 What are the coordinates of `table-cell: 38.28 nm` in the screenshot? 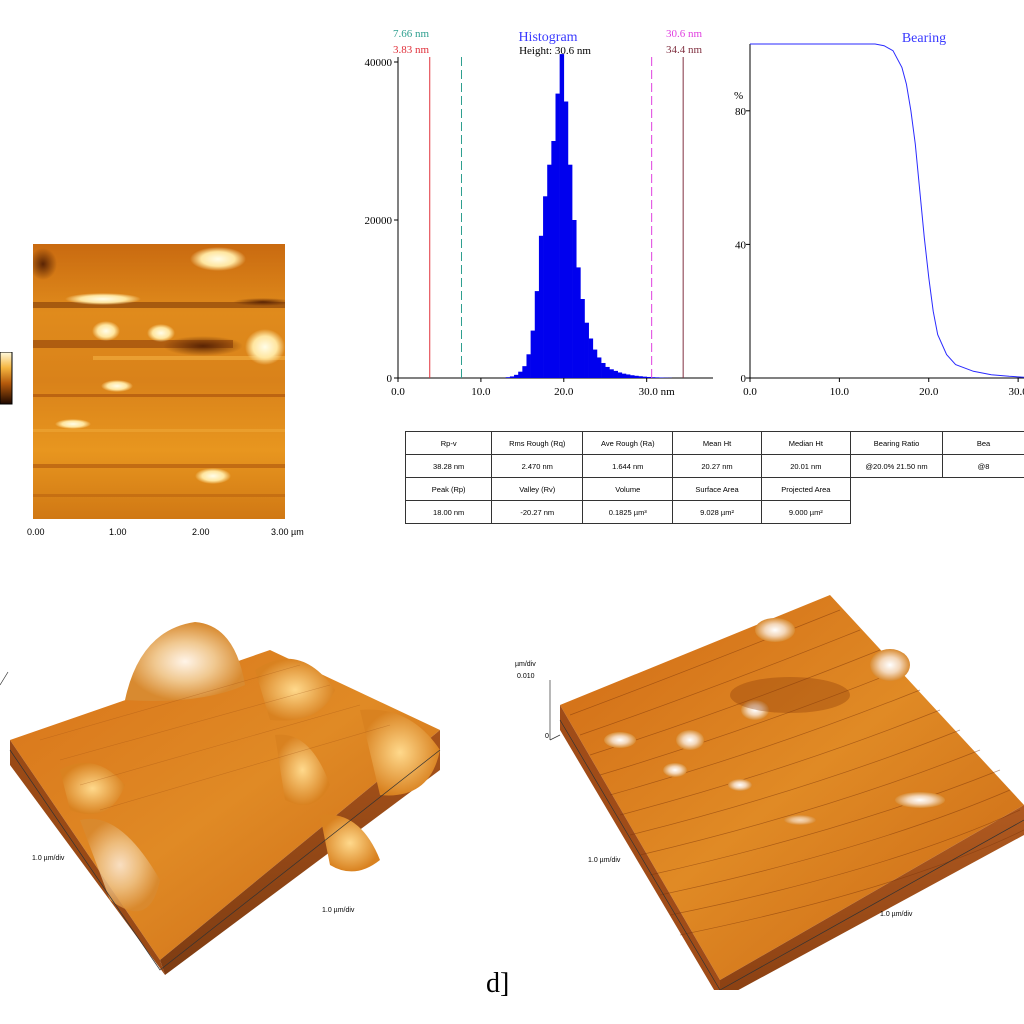 It's located at (448, 466).